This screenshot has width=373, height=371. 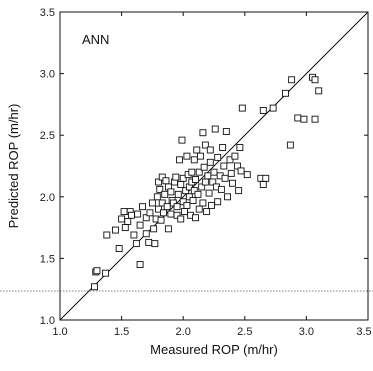 What do you see at coordinates (183, 332) in the screenshot?
I see `x-tick-label: 2.0` at bounding box center [183, 332].